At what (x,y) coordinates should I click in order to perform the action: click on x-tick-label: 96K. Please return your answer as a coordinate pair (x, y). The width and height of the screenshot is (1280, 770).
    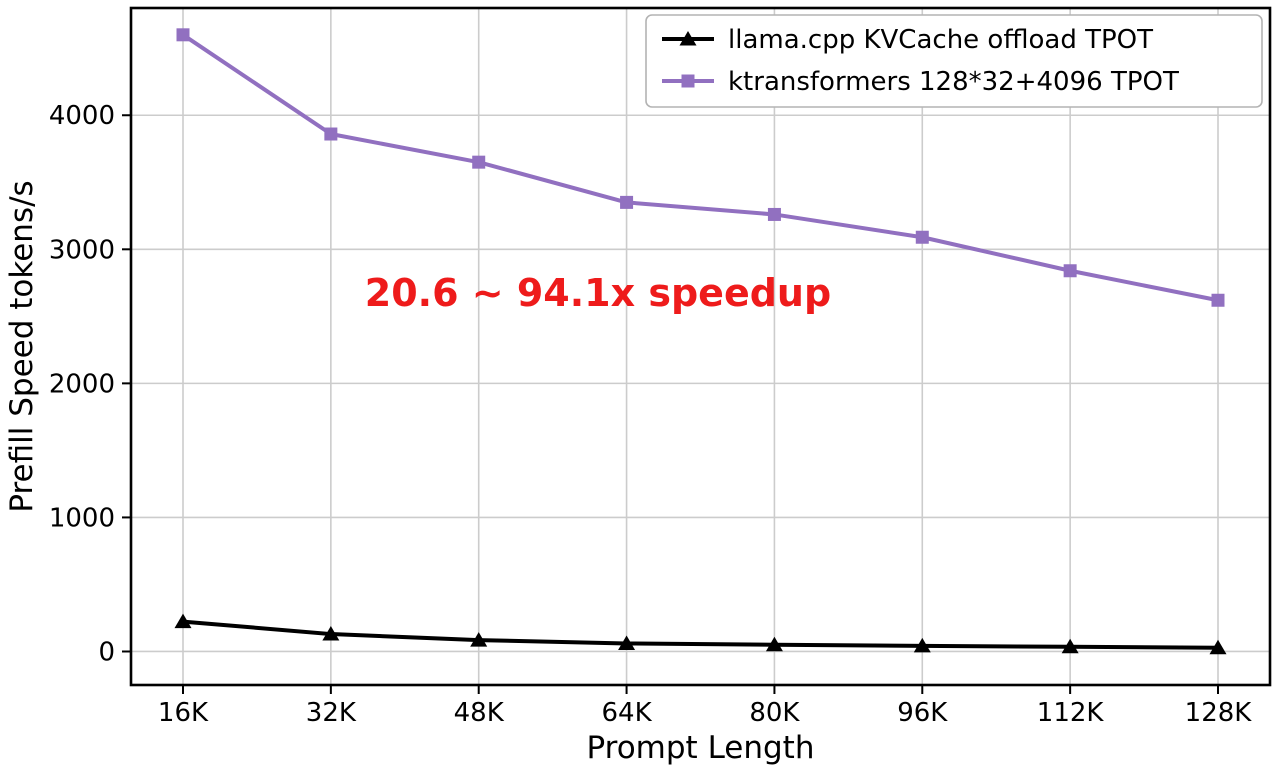
    Looking at the image, I should click on (922, 713).